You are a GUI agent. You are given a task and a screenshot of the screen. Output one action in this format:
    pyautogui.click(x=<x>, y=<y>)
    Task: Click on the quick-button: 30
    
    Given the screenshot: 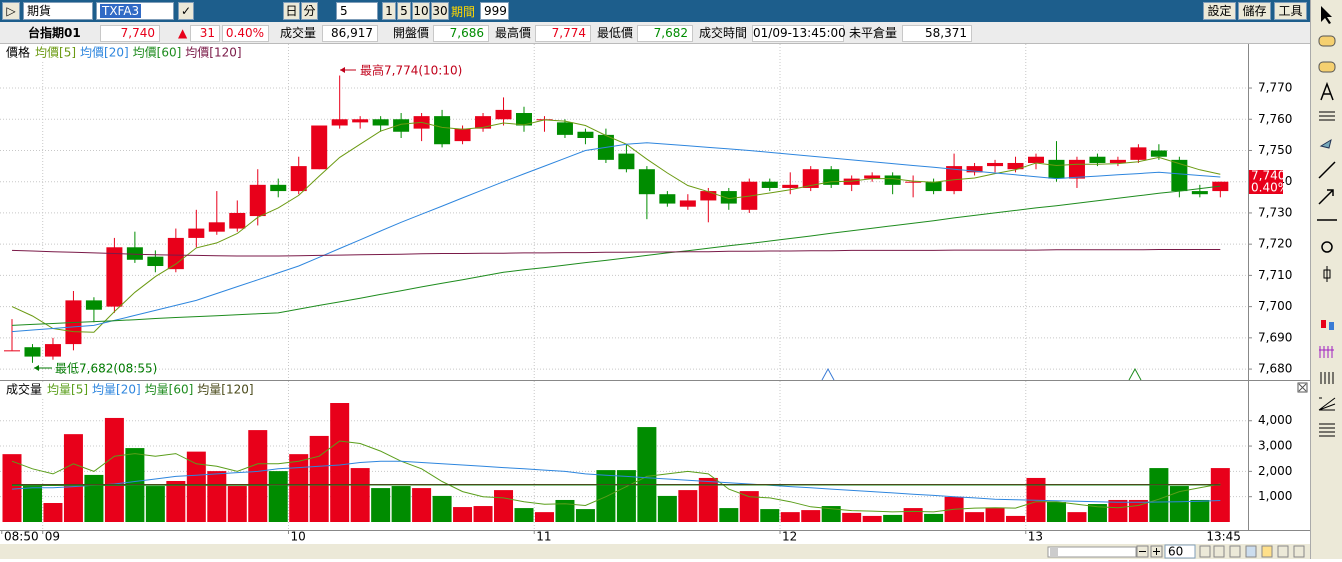 What is the action you would take?
    pyautogui.click(x=440, y=11)
    